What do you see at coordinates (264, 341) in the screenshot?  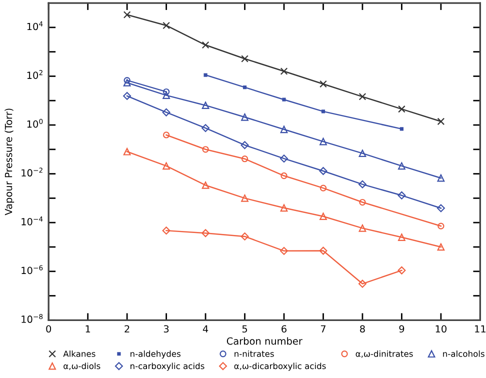 I see `x-axis-title: Carbon number` at bounding box center [264, 341].